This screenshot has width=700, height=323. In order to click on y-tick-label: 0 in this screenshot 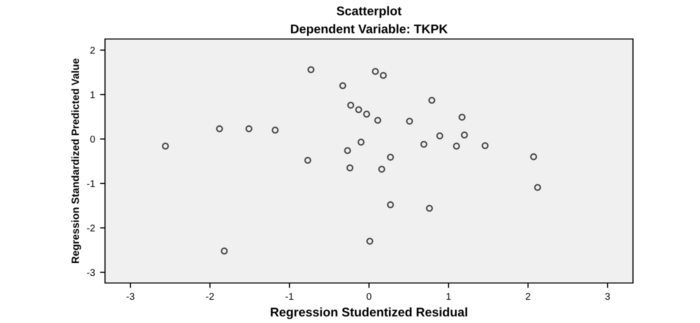, I will do `click(92, 139)`.